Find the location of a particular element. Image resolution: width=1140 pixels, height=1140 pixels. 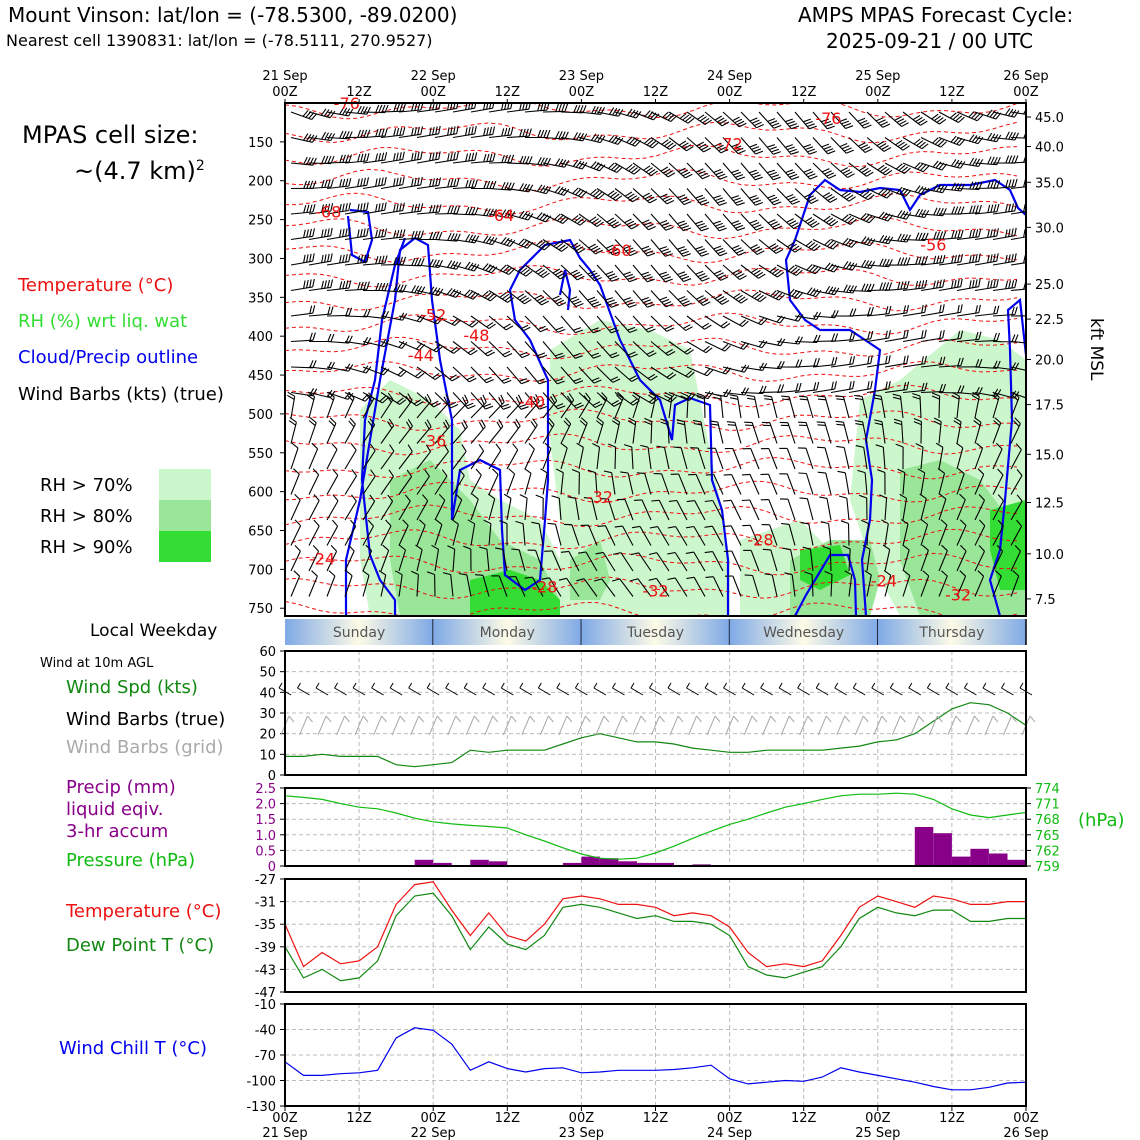

temperature-label: -28 is located at coordinates (760, 539).